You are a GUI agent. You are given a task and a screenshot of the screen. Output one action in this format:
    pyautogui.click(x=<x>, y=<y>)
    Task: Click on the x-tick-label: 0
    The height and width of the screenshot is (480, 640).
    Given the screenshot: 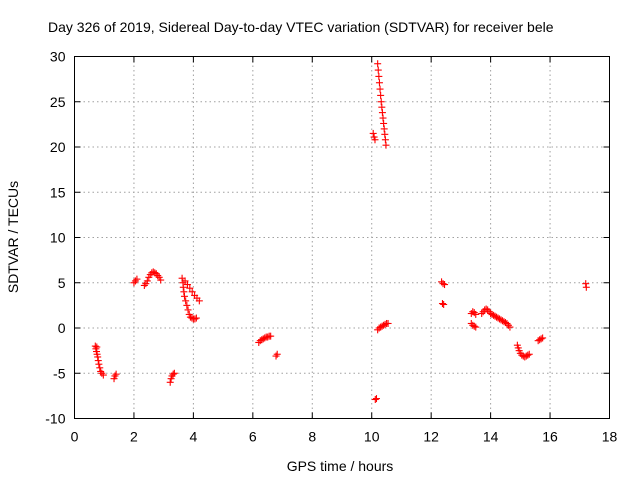 What is the action you would take?
    pyautogui.click(x=75, y=437)
    